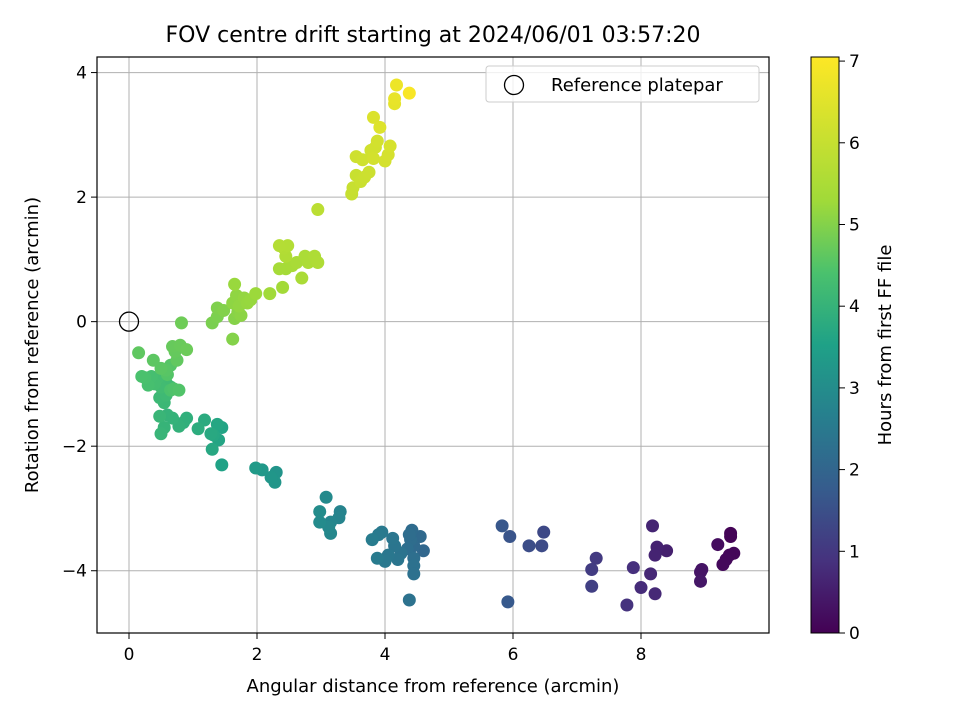 Image resolution: width=960 pixels, height=724 pixels. Describe the element at coordinates (641, 655) in the screenshot. I see `x-tick-label: 8` at that location.